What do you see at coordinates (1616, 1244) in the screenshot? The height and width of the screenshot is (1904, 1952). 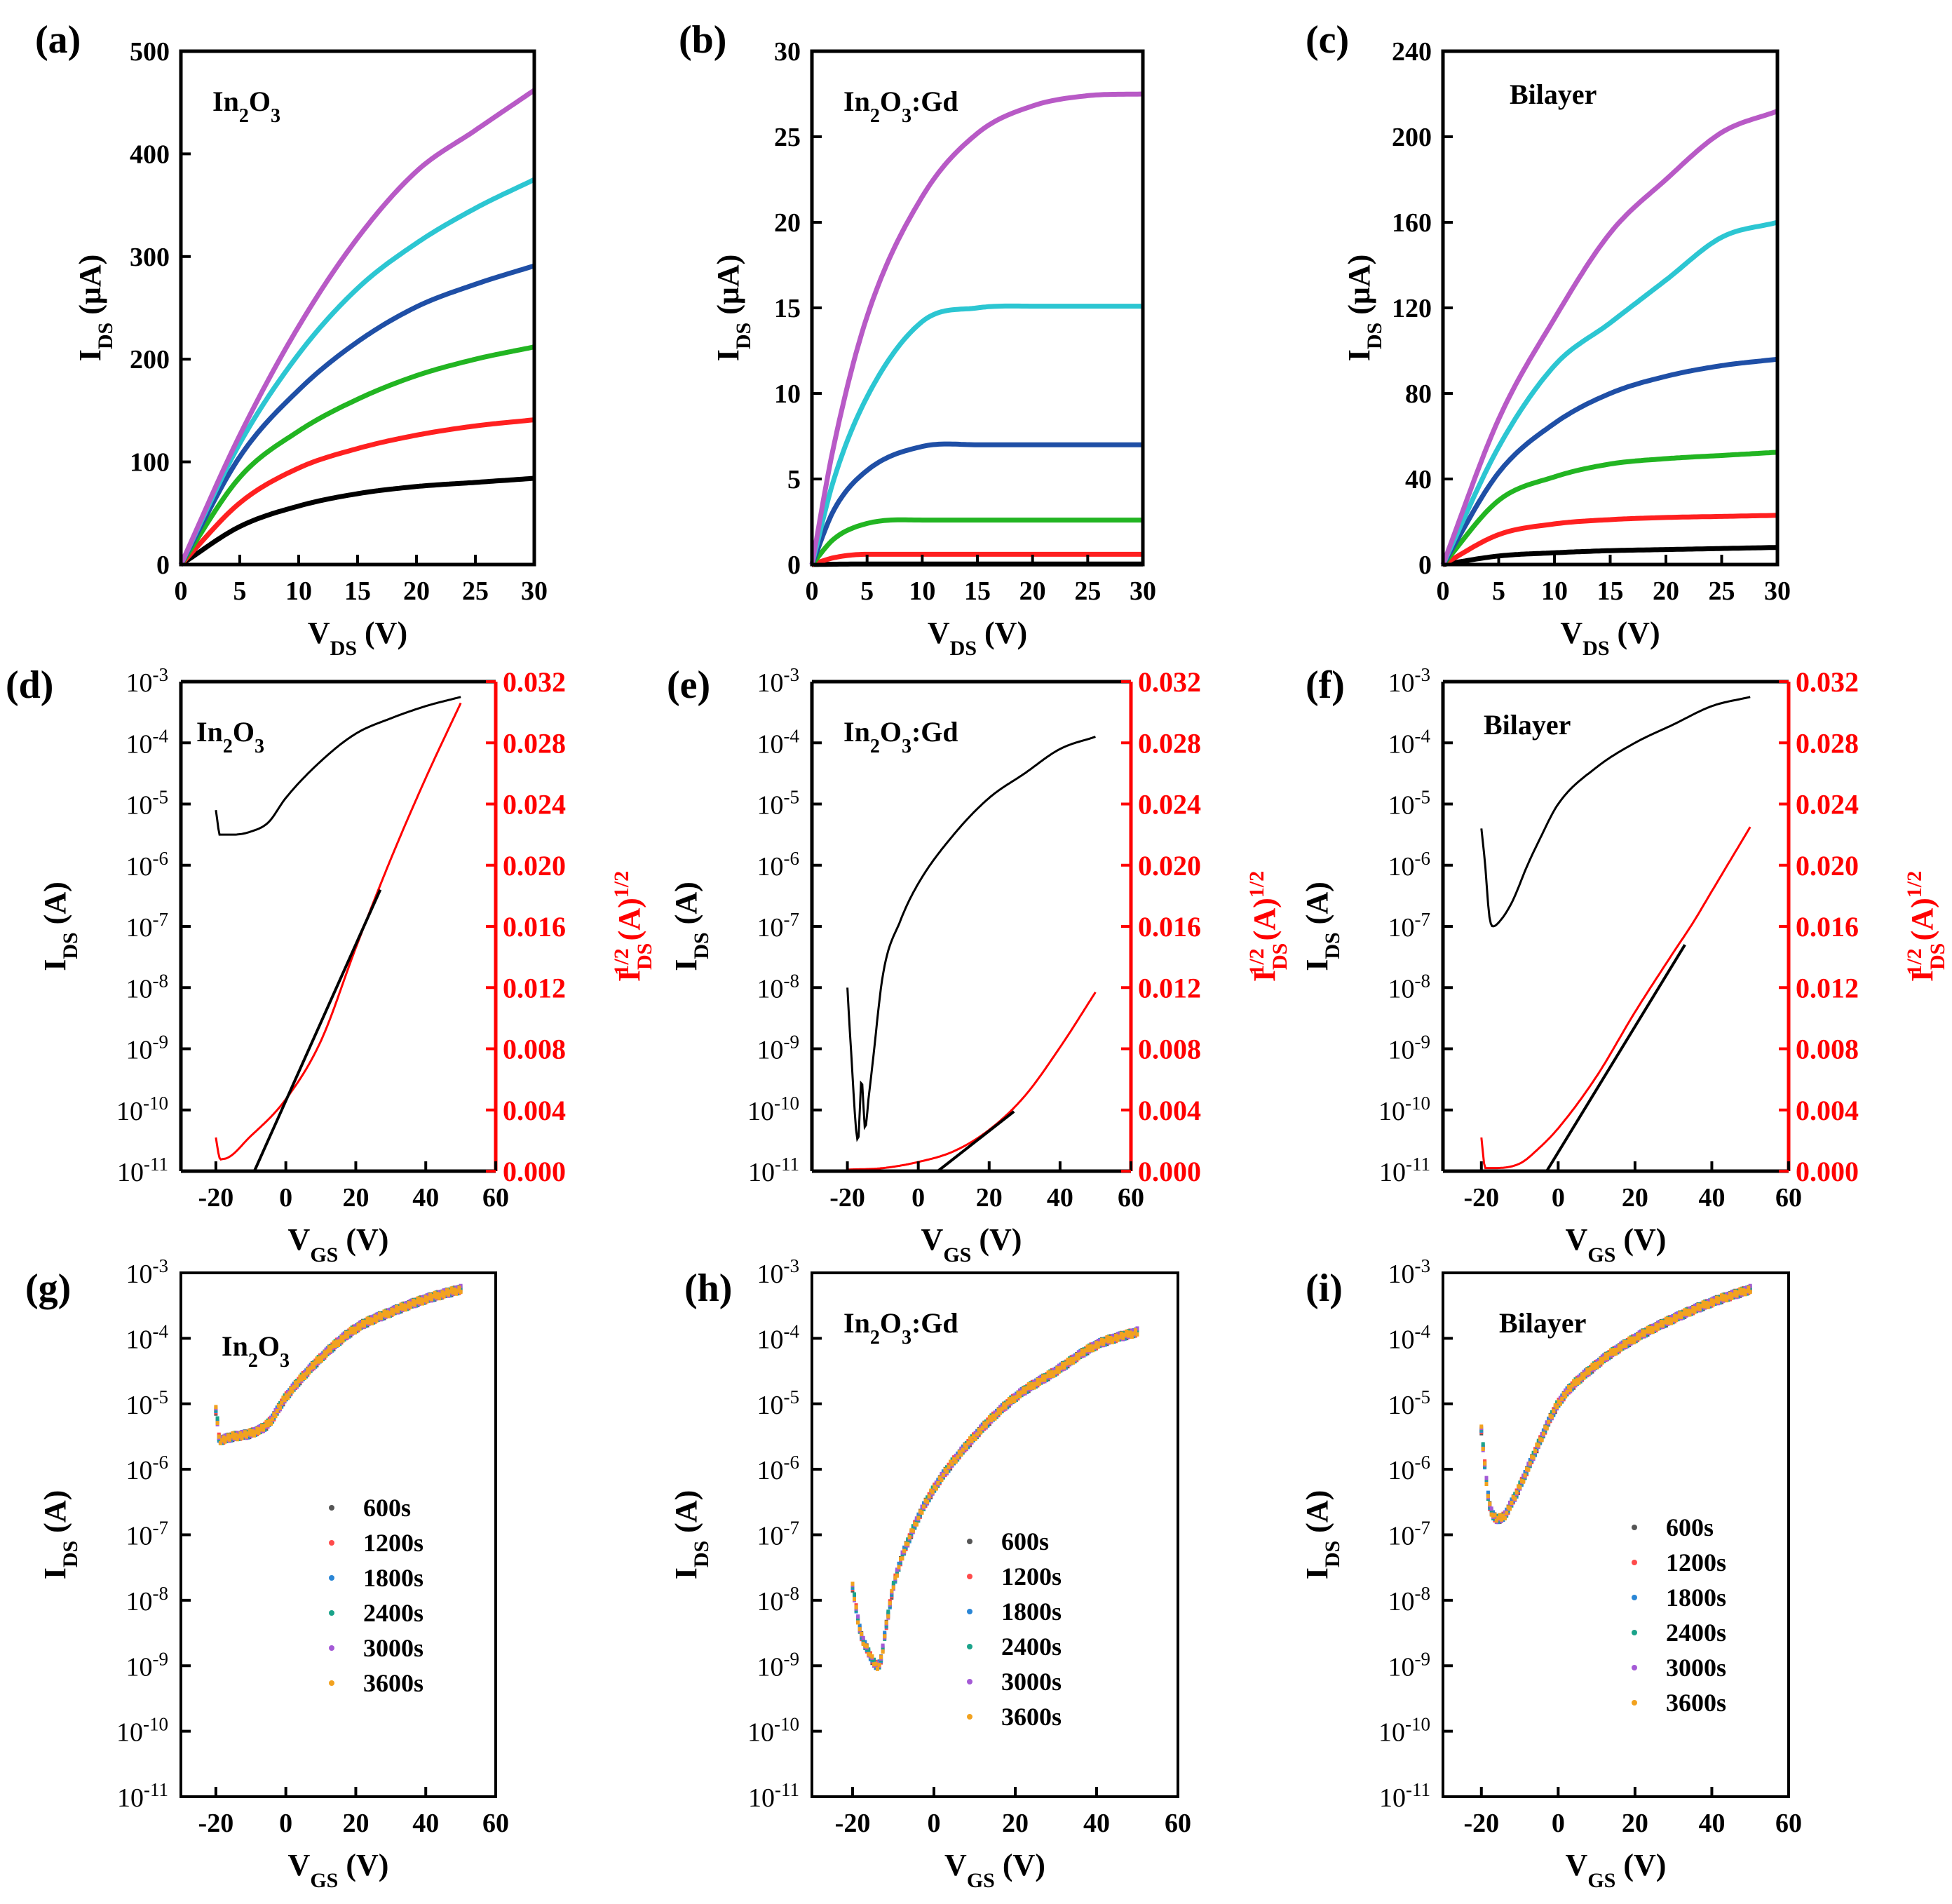 I see `x-axis-label: VGS (V)` at bounding box center [1616, 1244].